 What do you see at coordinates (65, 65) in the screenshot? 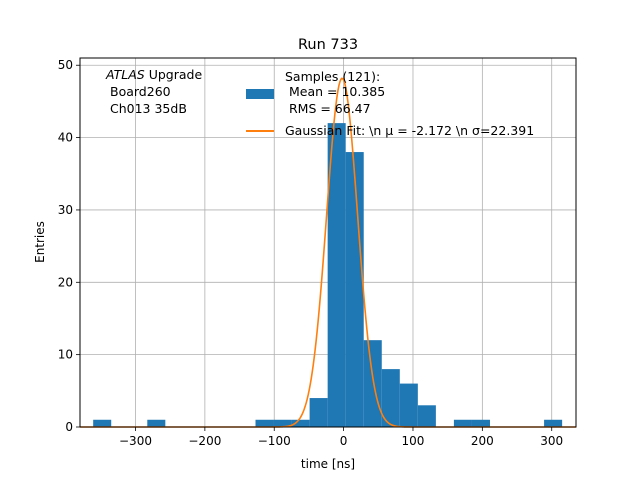
I see `y-tick-label-5: 50` at bounding box center [65, 65].